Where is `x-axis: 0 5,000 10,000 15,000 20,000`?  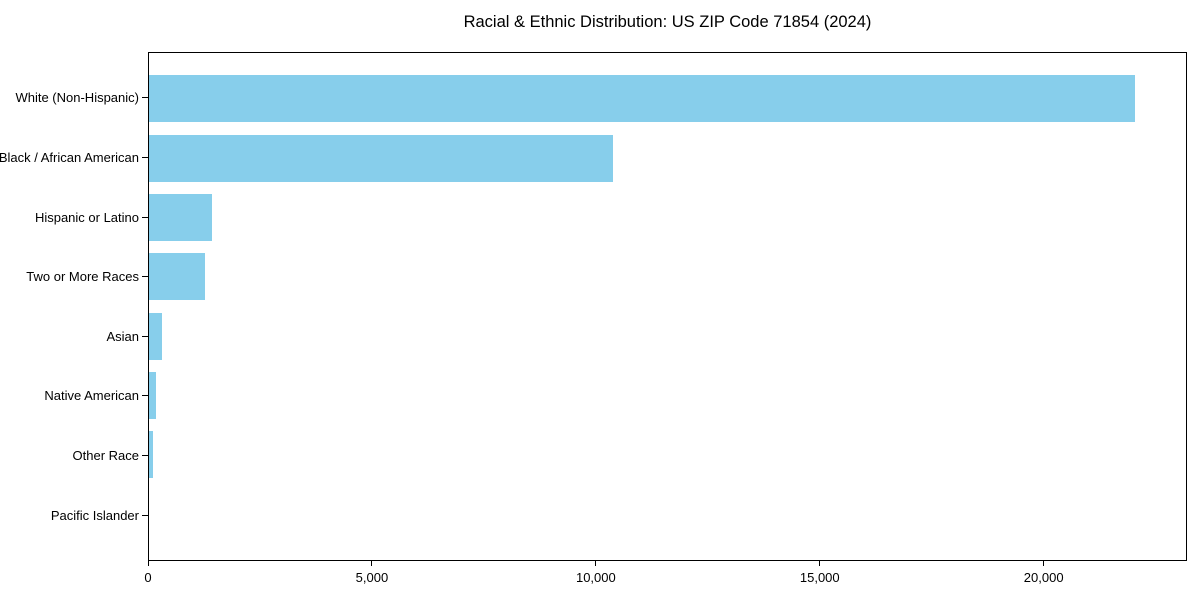 x-axis: 0 5,000 10,000 15,000 20,000 is located at coordinates (665, 578).